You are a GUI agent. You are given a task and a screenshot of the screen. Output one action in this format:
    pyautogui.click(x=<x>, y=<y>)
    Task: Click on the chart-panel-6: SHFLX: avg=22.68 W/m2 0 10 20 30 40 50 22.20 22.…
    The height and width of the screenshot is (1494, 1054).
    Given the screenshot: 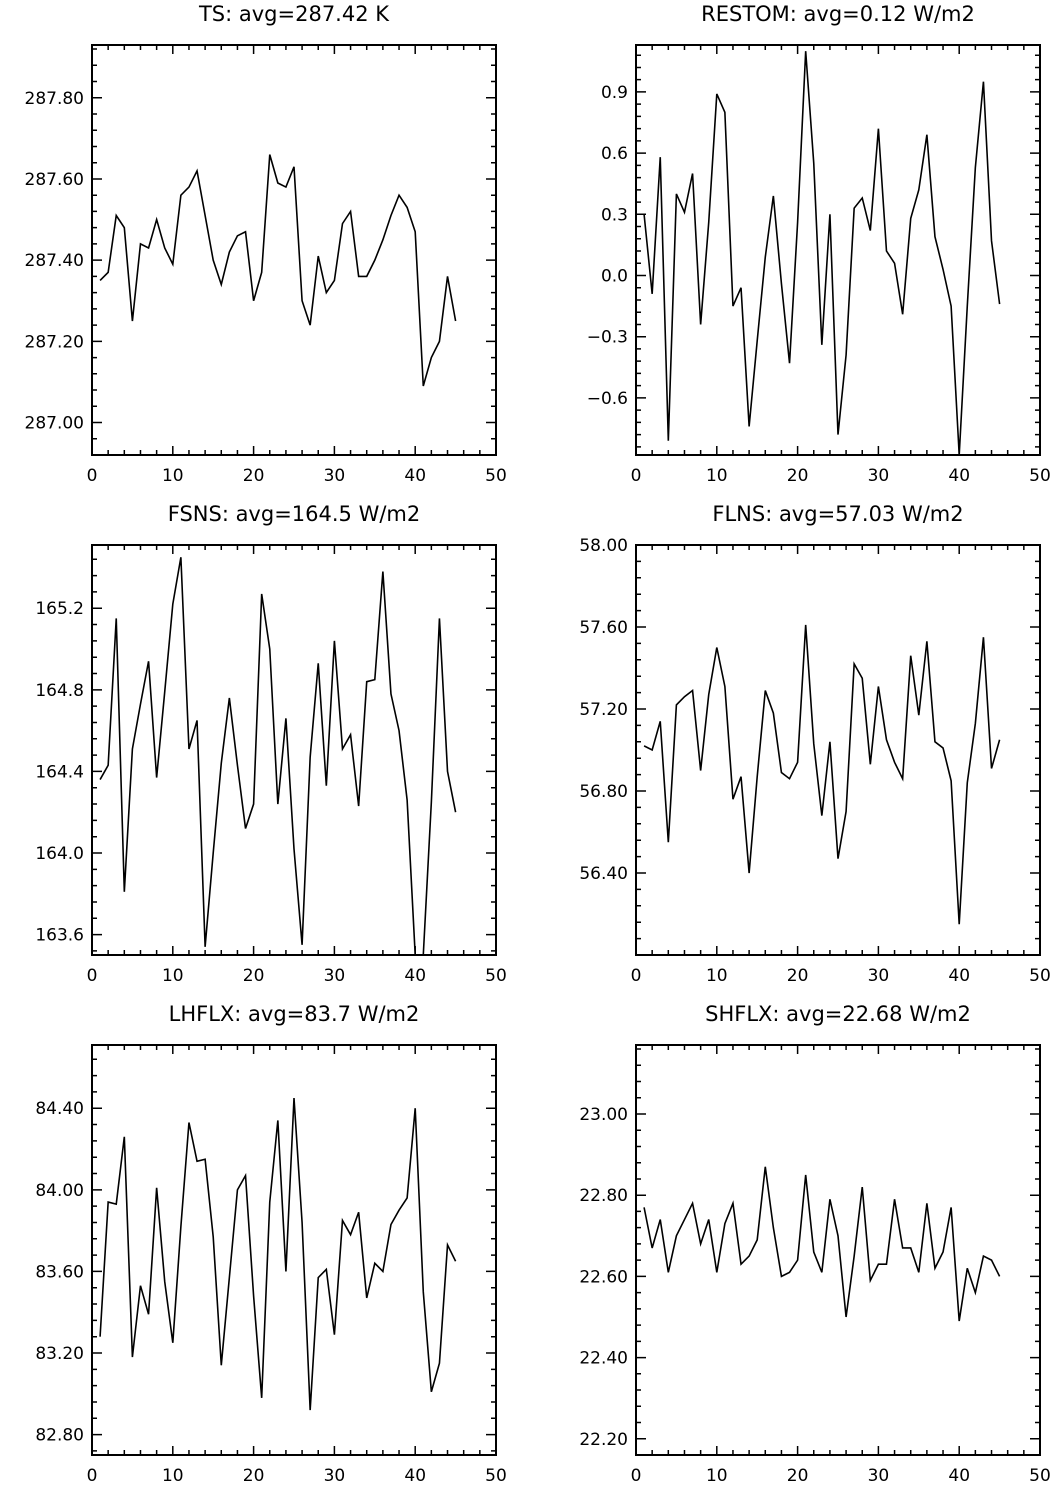 What is the action you would take?
    pyautogui.click(x=814, y=1244)
    